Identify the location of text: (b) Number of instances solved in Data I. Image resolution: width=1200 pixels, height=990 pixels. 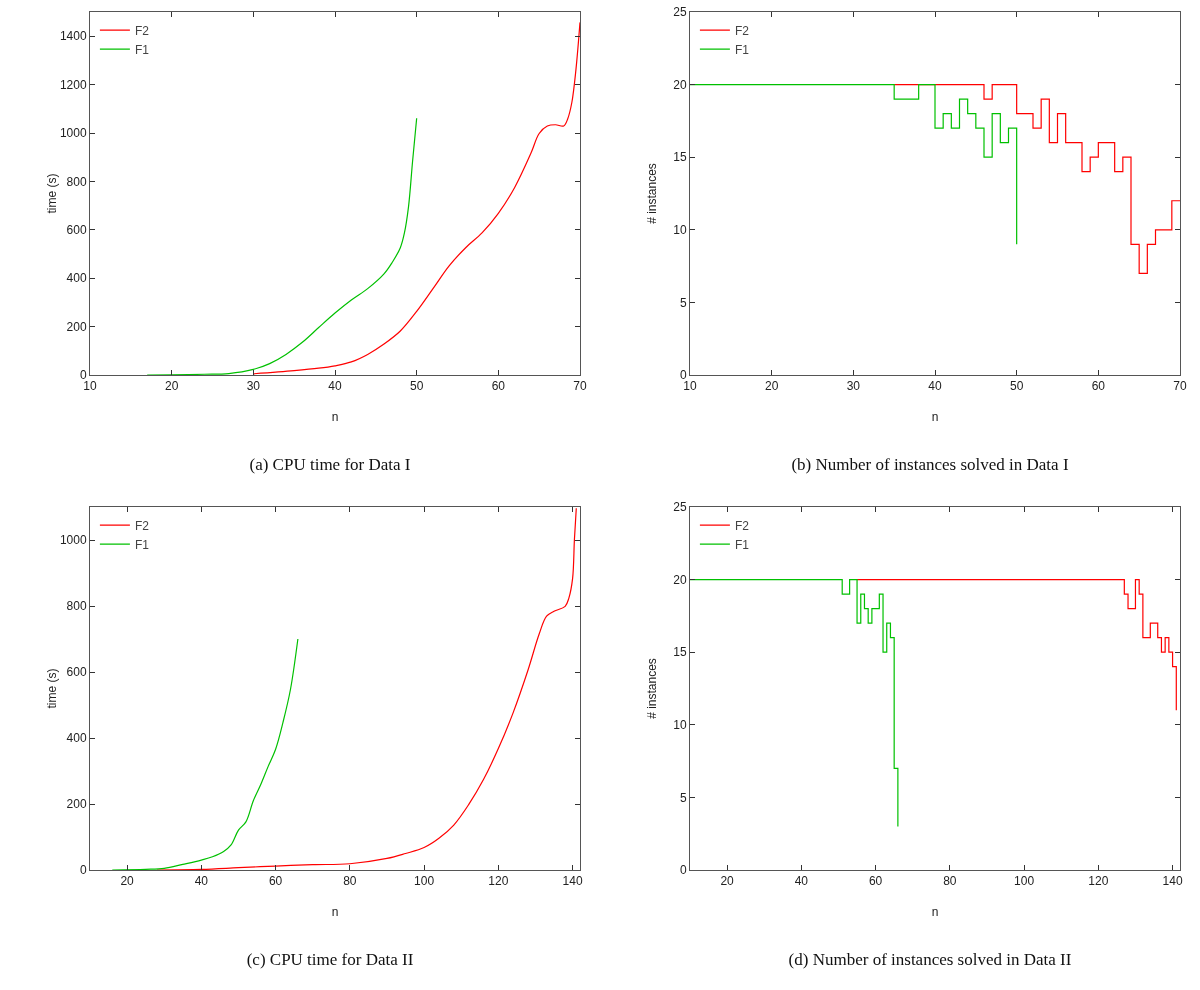
(930, 465).